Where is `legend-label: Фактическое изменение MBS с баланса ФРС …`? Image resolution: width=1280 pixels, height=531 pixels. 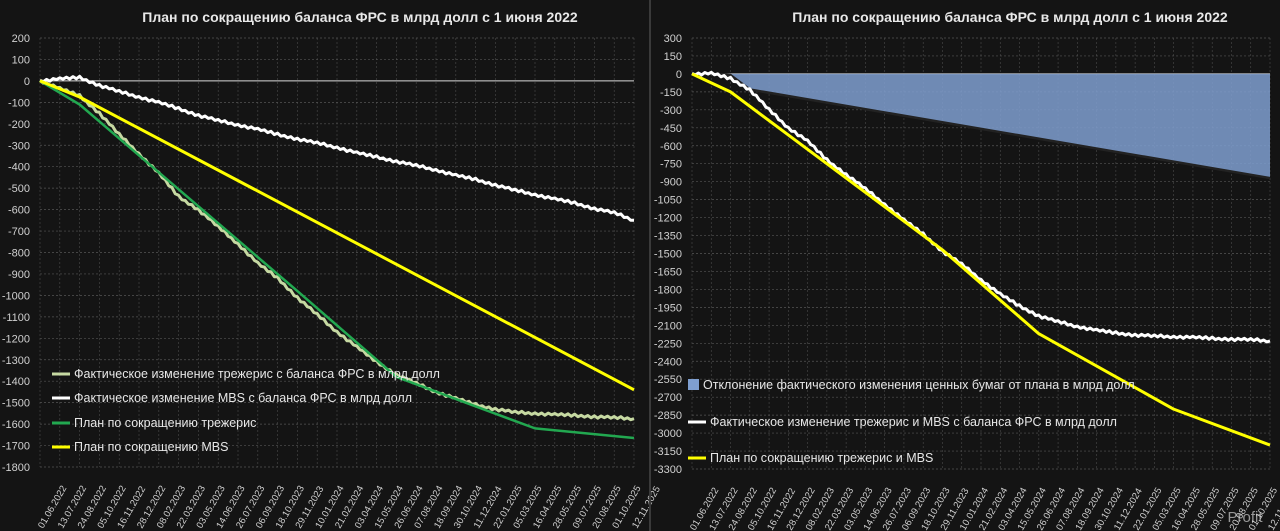 legend-label: Фактическое изменение MBS с баланса ФРС … is located at coordinates (243, 398).